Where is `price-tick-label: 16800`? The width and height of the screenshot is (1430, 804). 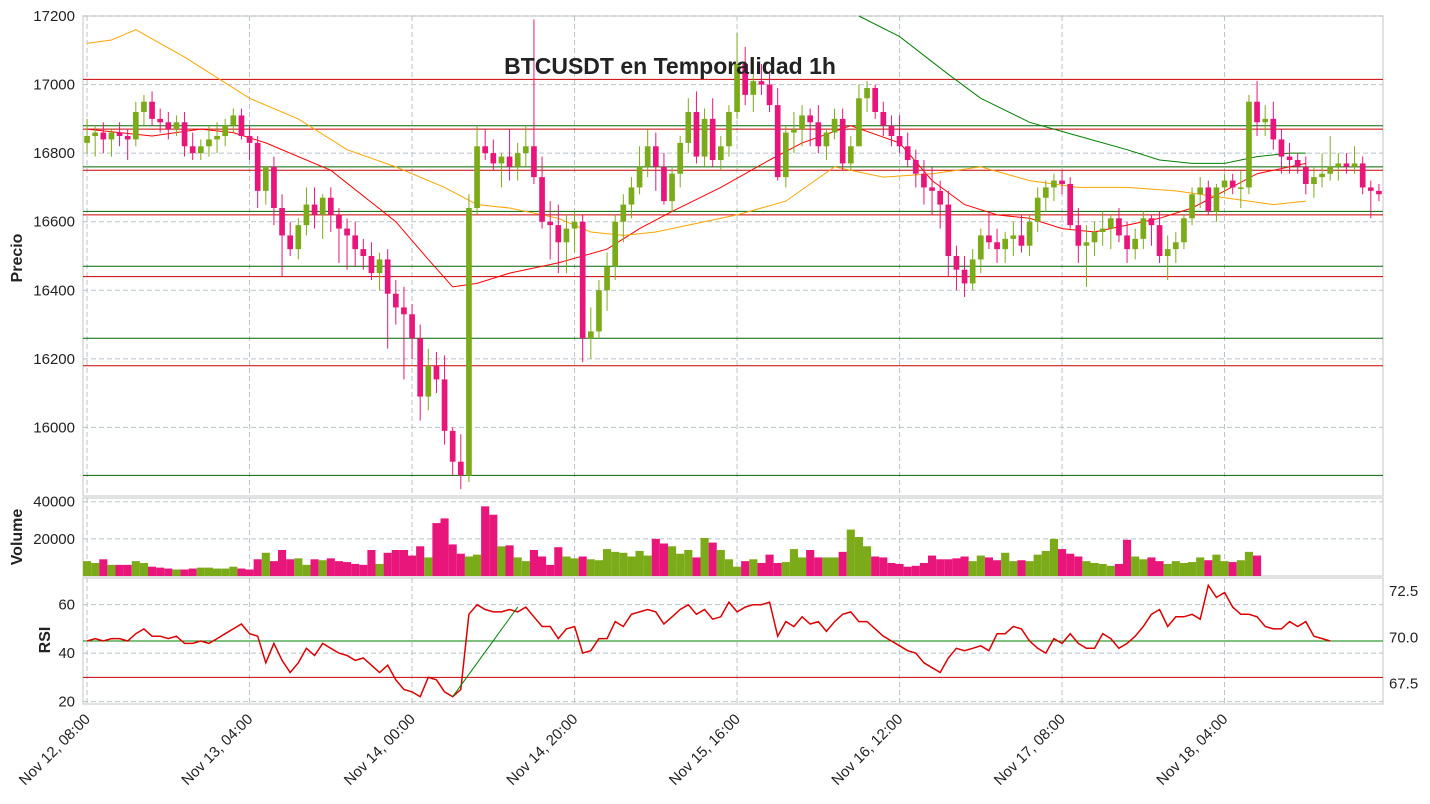 price-tick-label: 16800 is located at coordinates (54, 153).